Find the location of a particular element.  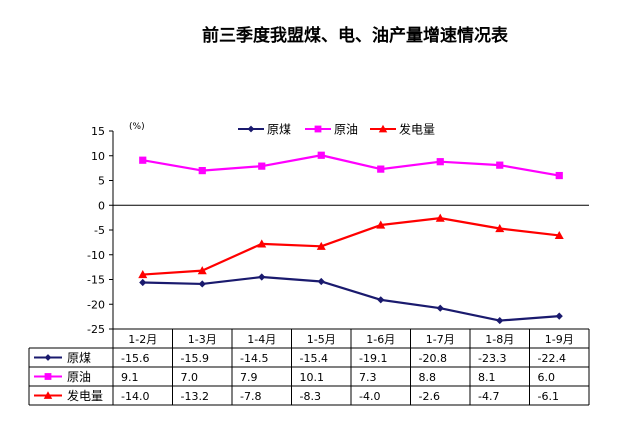

y-tick-label: -10 is located at coordinates (96, 255).